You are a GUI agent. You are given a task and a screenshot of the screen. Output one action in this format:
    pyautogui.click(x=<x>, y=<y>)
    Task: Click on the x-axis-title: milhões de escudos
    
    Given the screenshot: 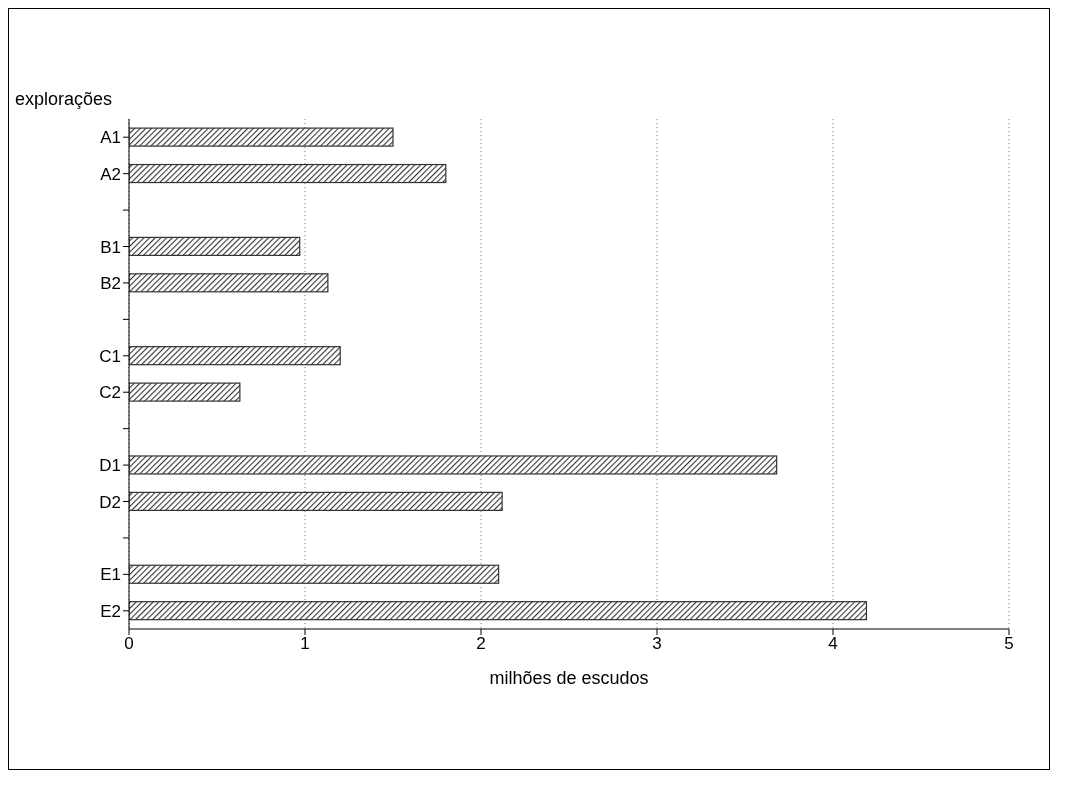 What is the action you would take?
    pyautogui.click(x=569, y=678)
    